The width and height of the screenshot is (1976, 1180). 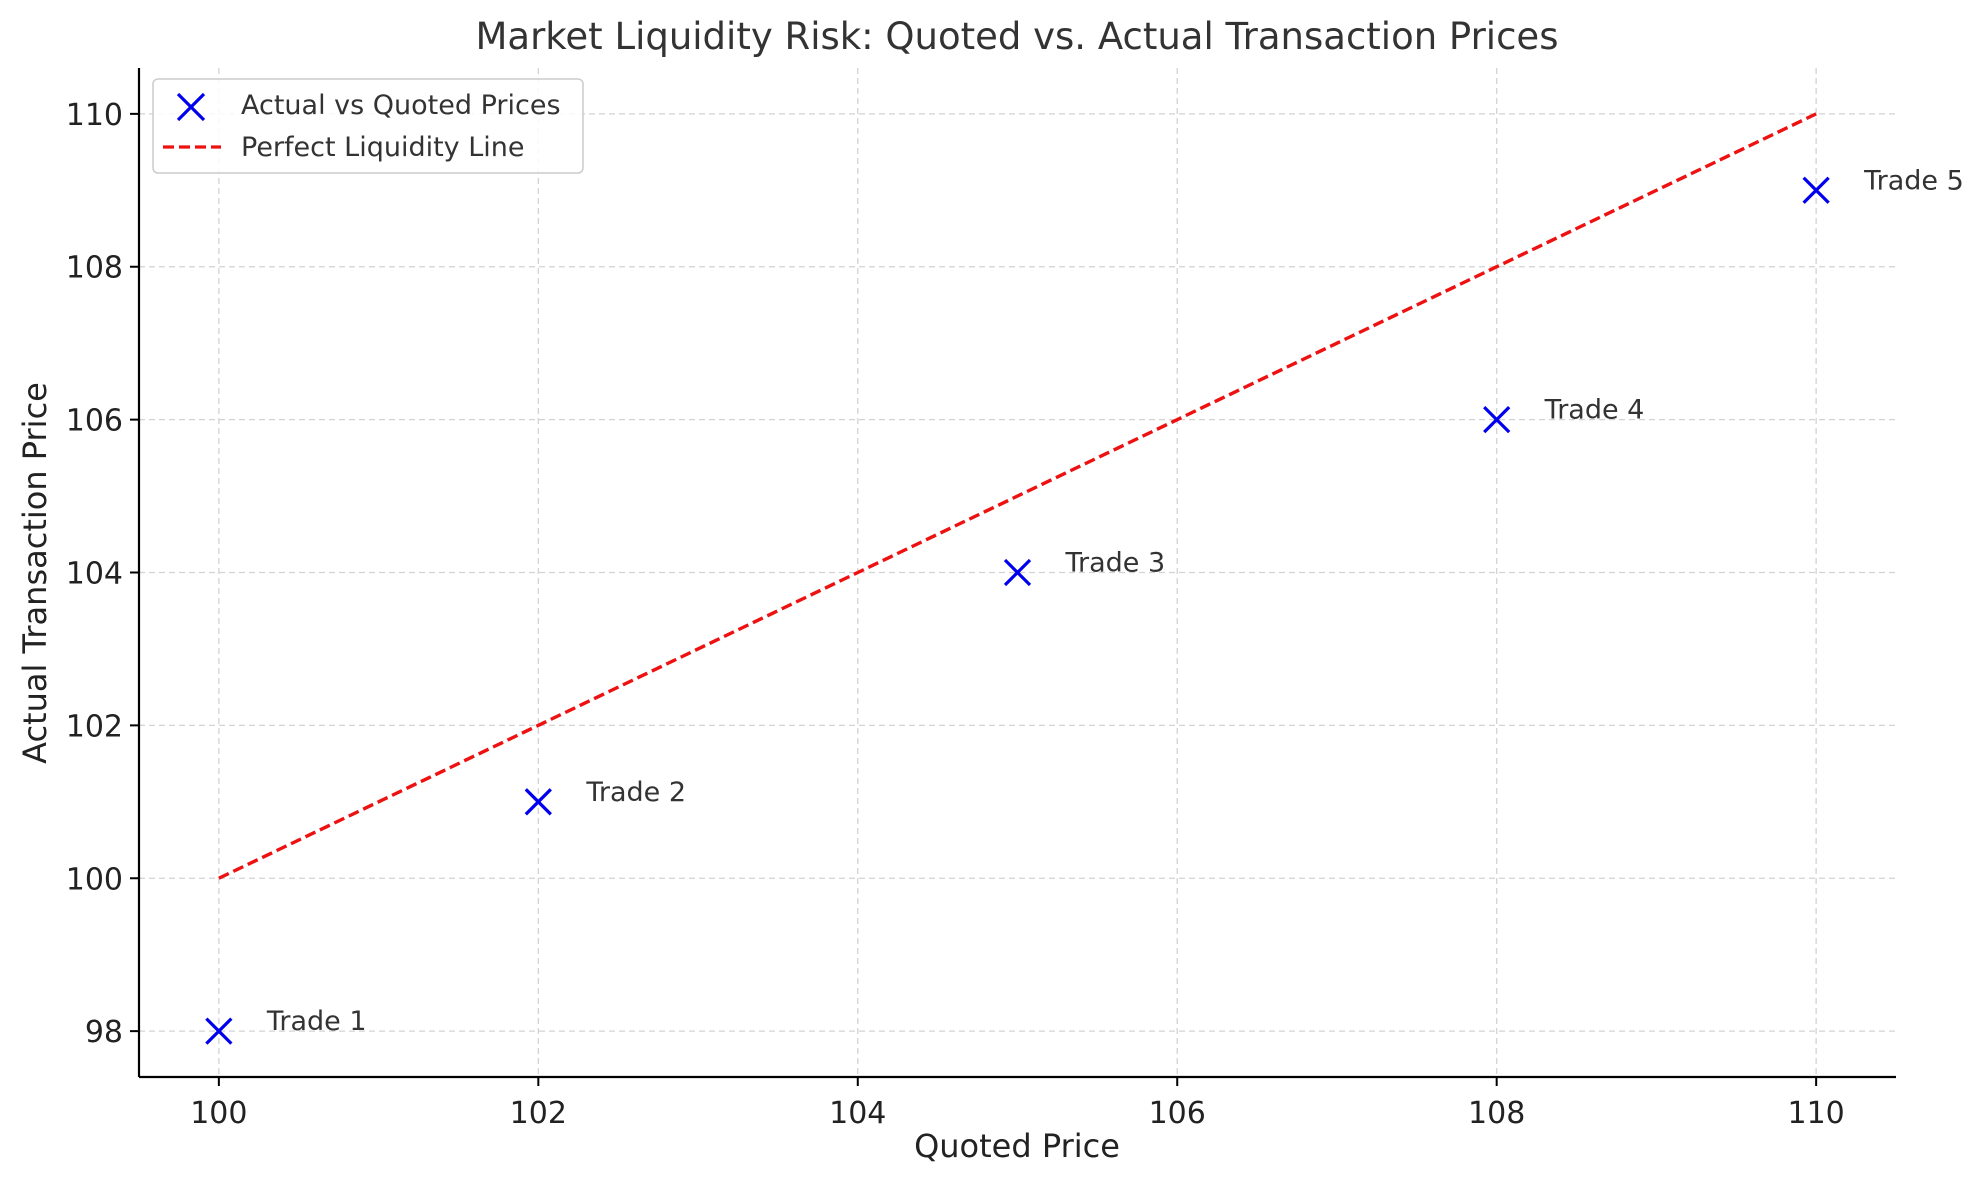 I want to click on y-tick-label: 106, so click(x=94, y=421).